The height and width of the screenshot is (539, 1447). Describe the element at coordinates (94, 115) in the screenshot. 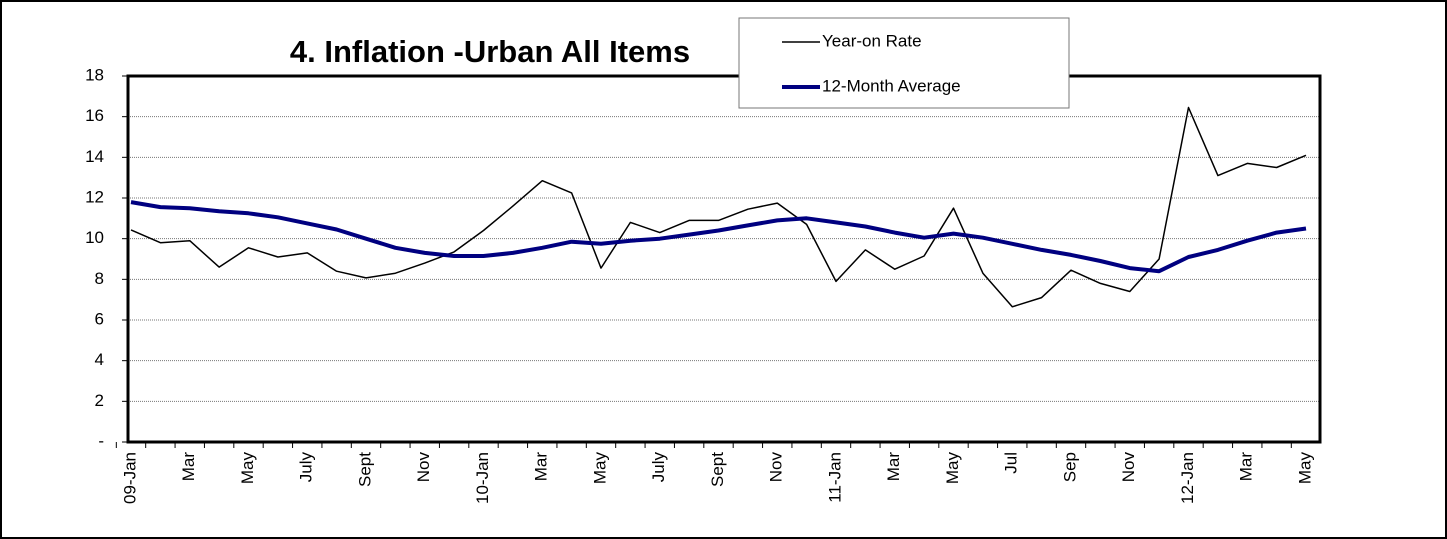

I see `y-tick-label: 16` at that location.